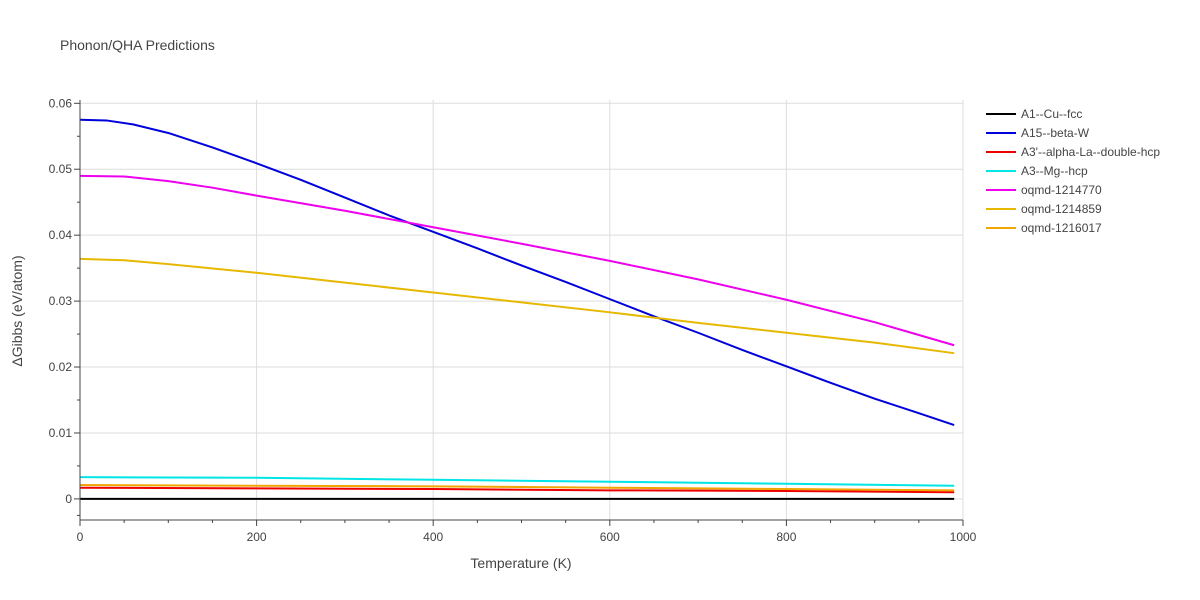  I want to click on legend-item: A3'--alpha-La--double-hcp, so click(1073, 152).